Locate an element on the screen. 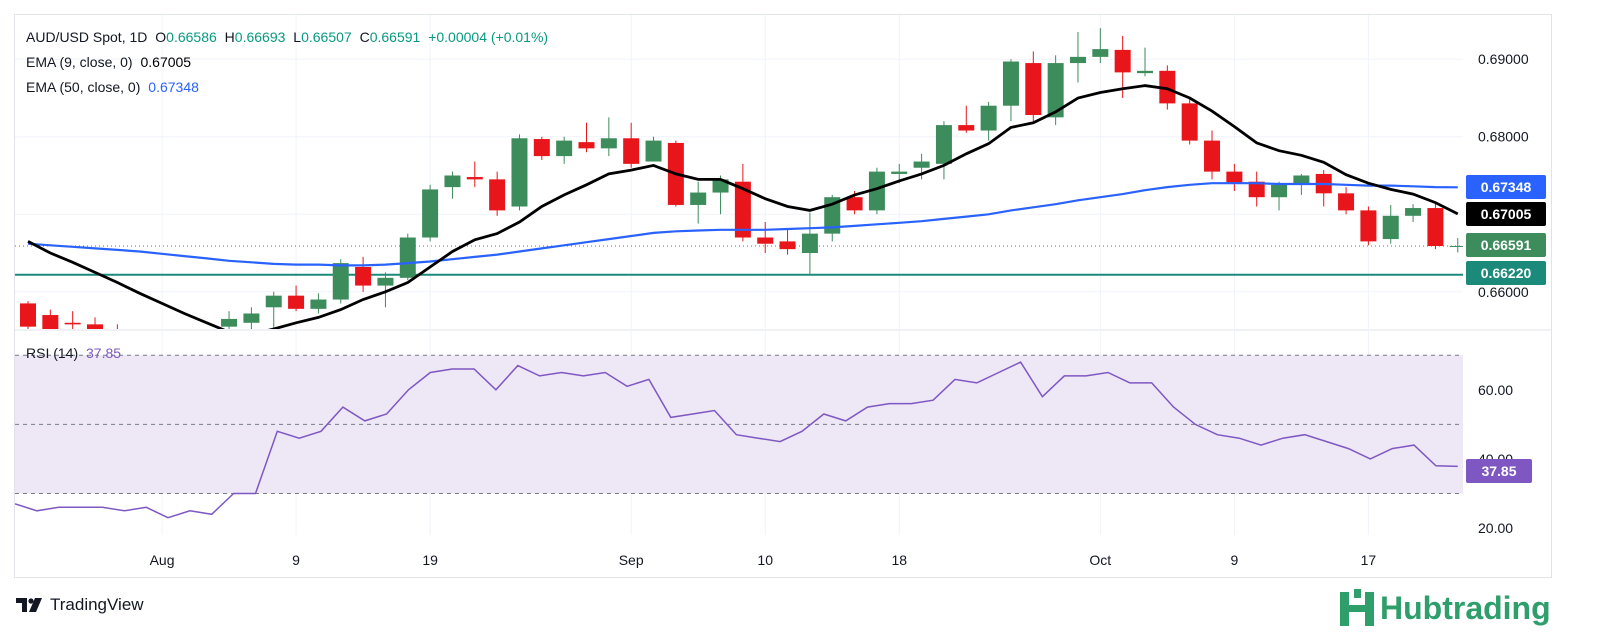  x-tick-label: 19 is located at coordinates (430, 560).